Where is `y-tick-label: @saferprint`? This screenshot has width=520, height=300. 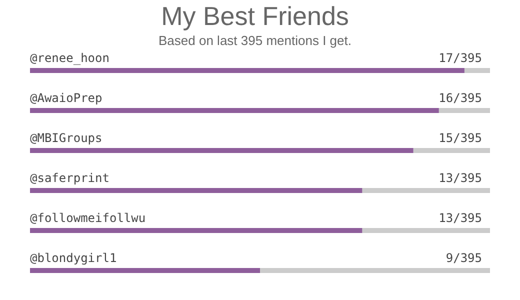
y-tick-label: @saferprint is located at coordinates (70, 178).